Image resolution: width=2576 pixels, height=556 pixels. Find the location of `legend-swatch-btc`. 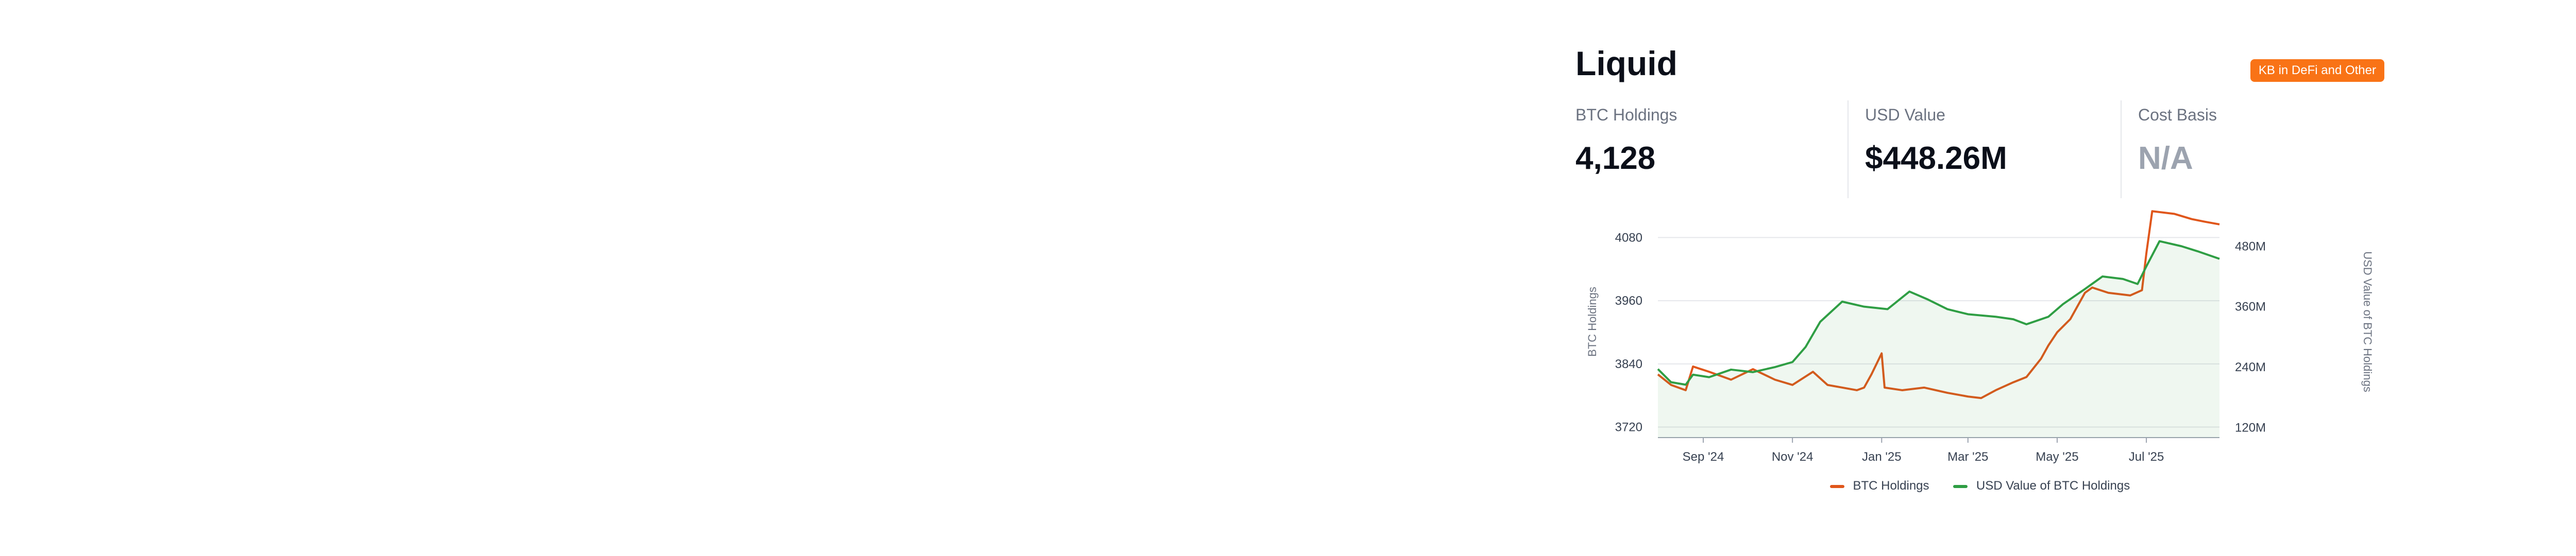

legend-swatch-btc is located at coordinates (1836, 486).